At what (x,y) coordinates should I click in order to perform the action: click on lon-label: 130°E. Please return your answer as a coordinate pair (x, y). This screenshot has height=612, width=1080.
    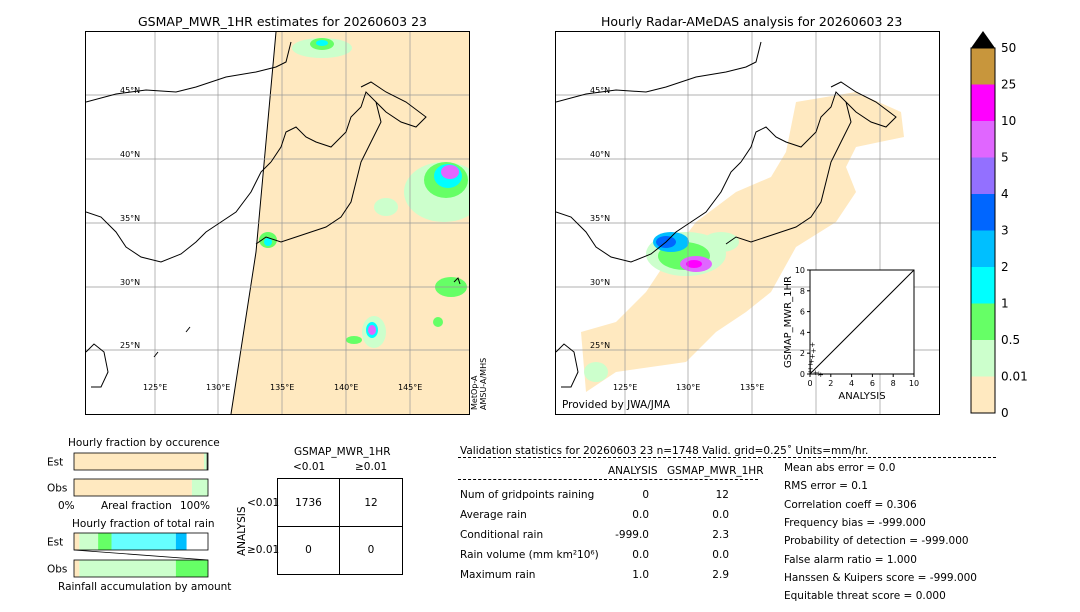
    Looking at the image, I should click on (688, 387).